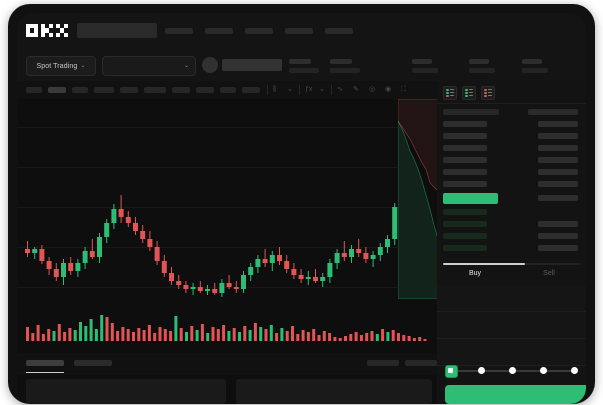  I want to click on stat-change, so click(345, 66).